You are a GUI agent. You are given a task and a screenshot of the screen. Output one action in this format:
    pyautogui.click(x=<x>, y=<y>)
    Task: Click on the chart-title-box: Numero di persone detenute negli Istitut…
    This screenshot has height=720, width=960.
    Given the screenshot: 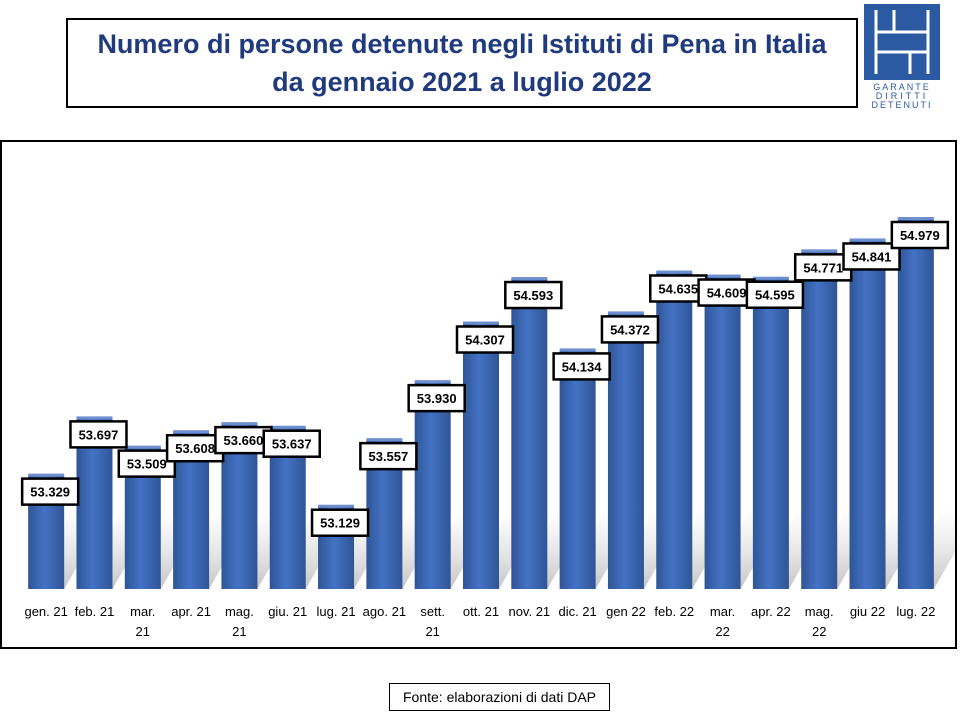 What is the action you would take?
    pyautogui.click(x=462, y=63)
    